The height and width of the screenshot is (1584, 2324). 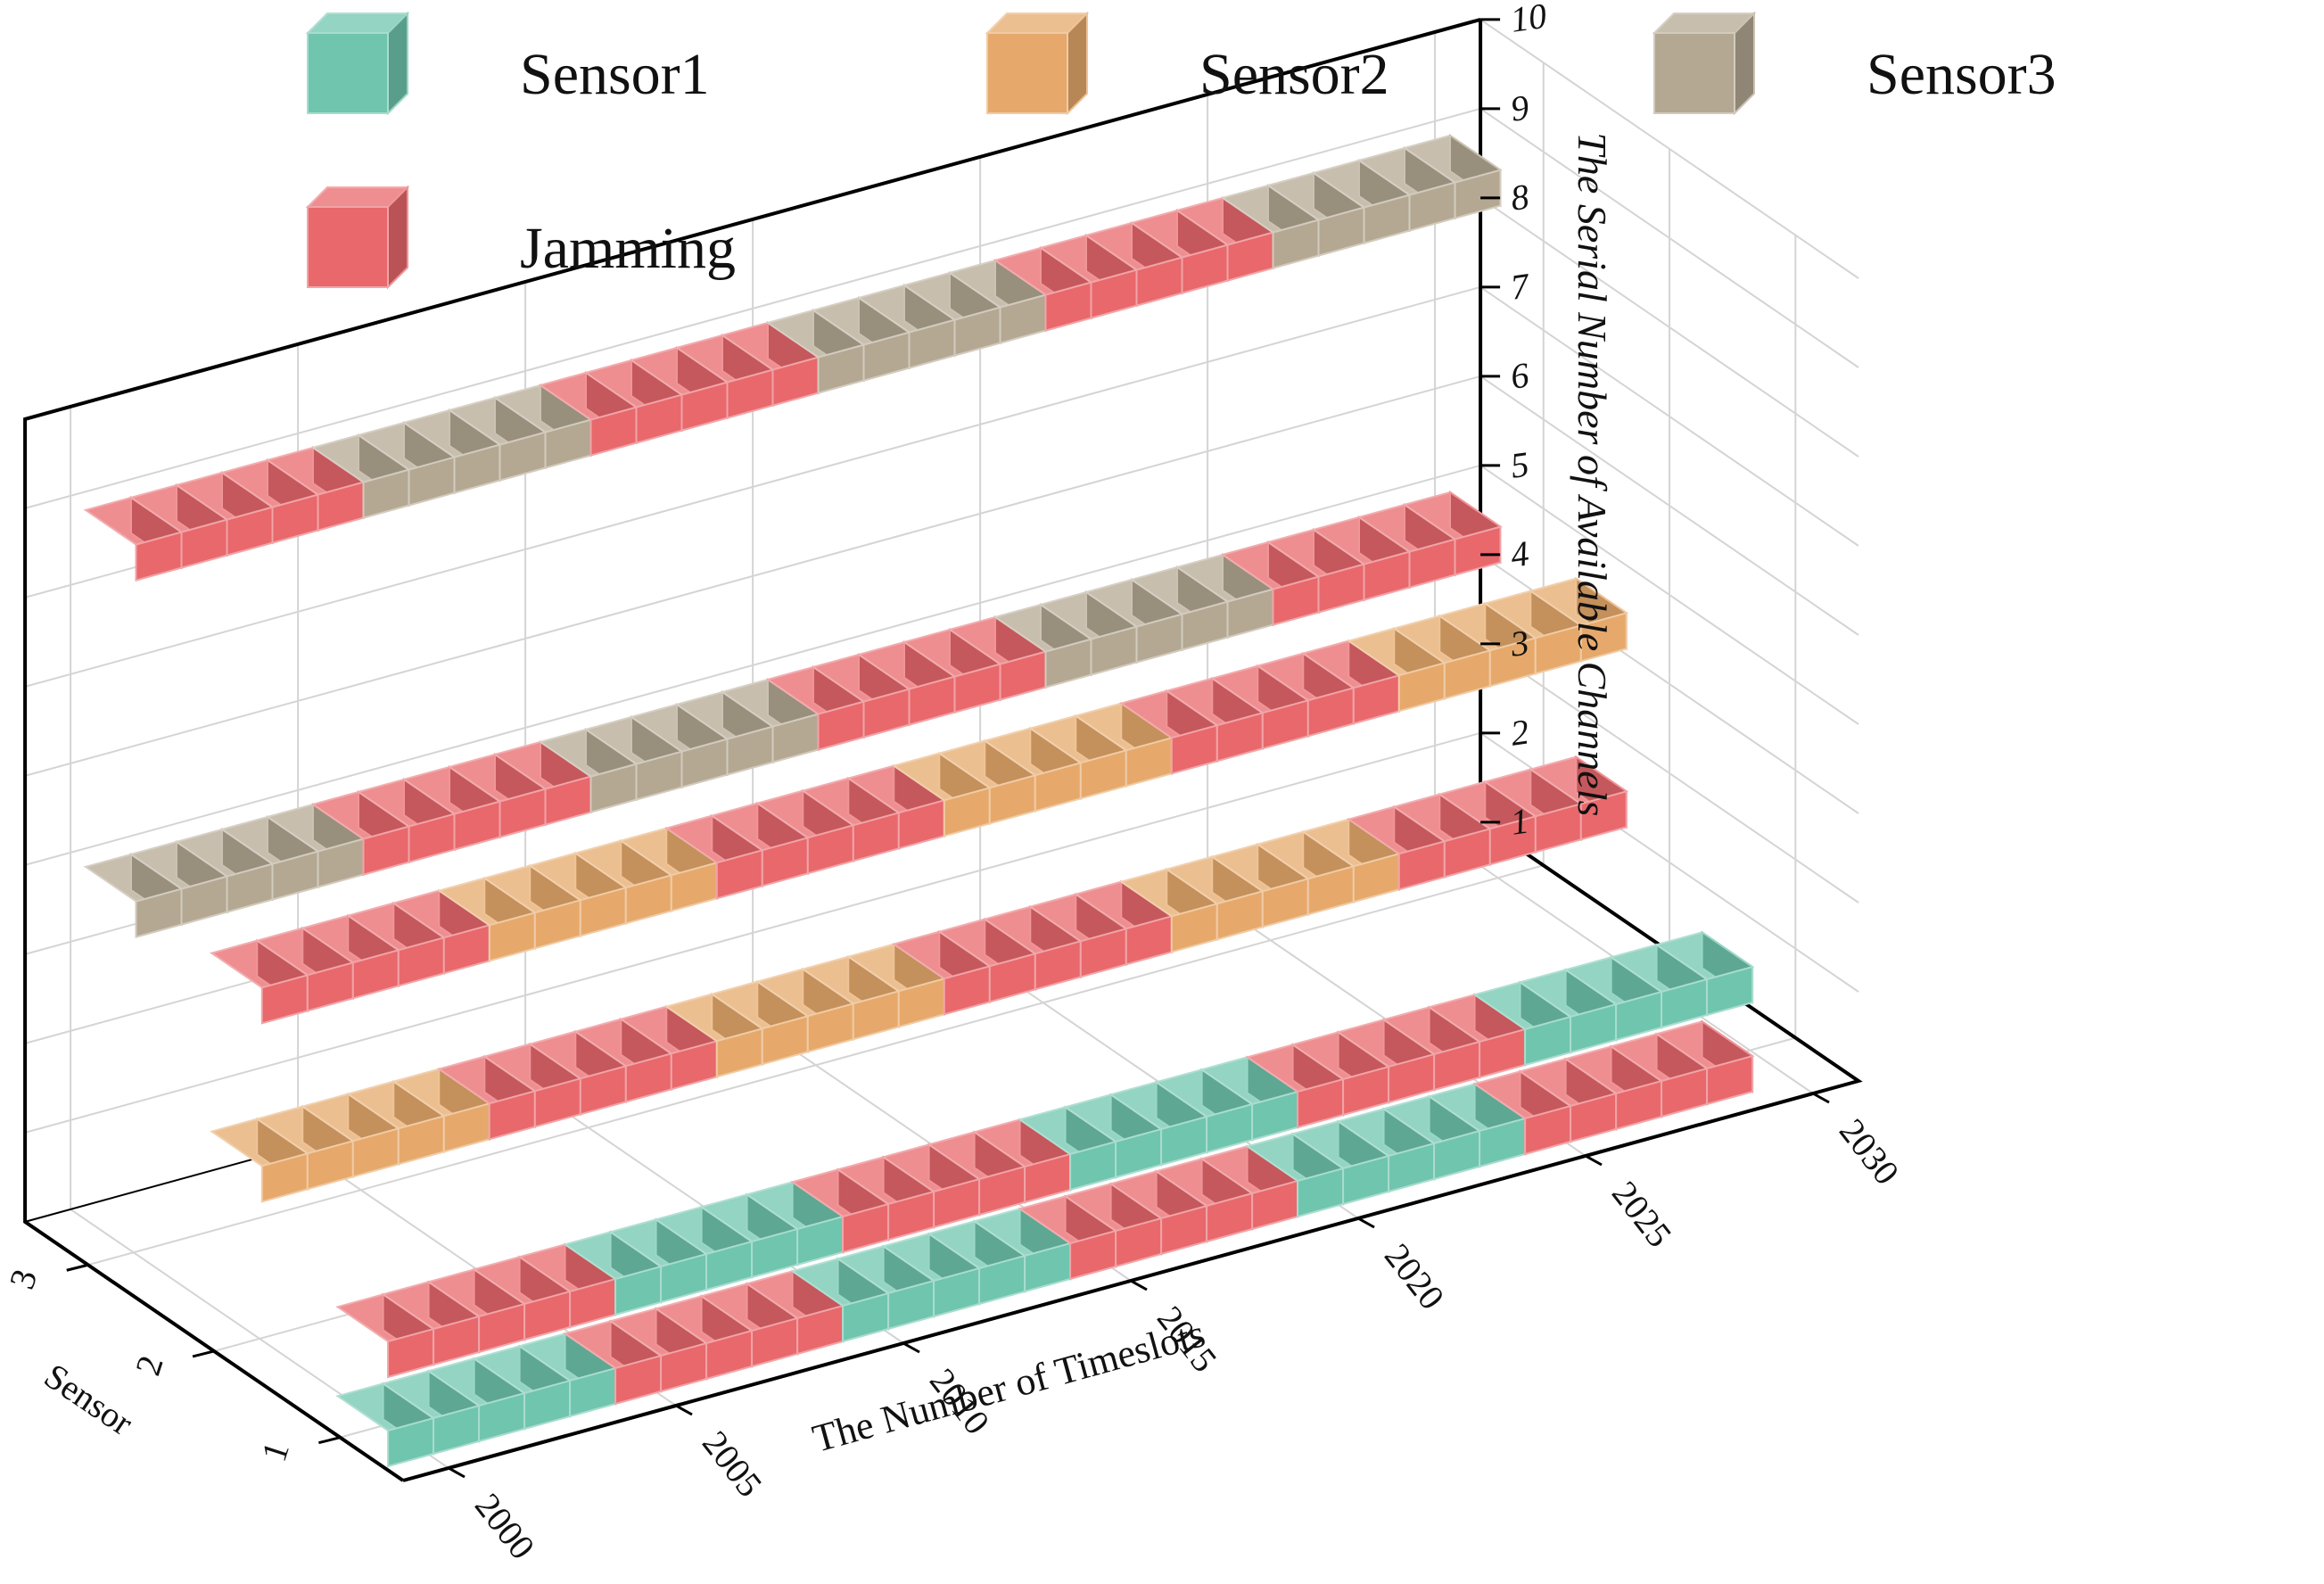 I want to click on legend-item-jamming: Jamming, so click(x=520, y=237).